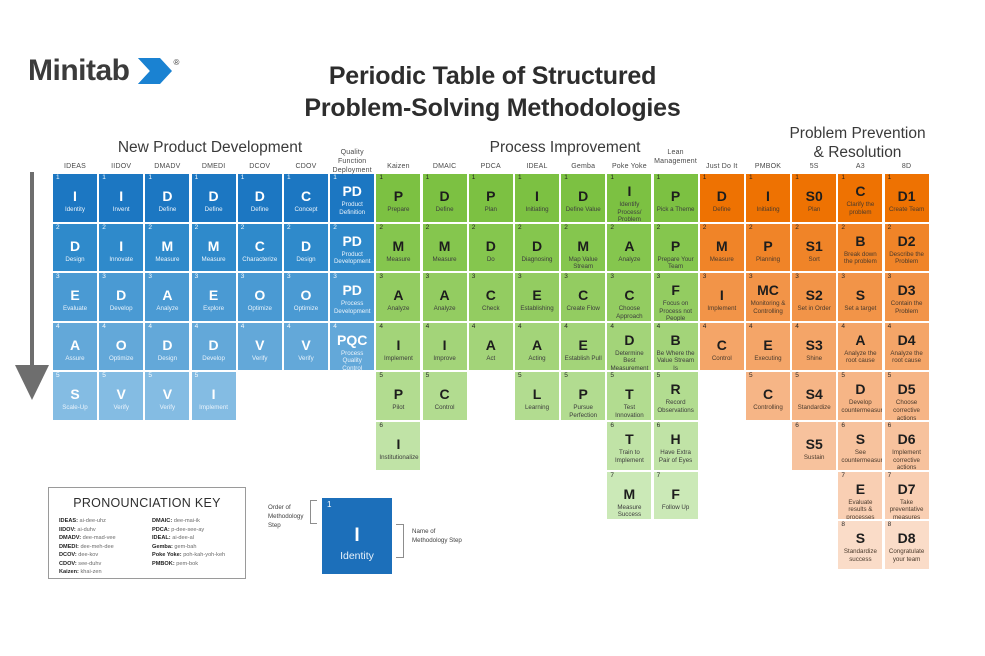 The height and width of the screenshot is (656, 985). What do you see at coordinates (814, 198) in the screenshot?
I see `element-cell: 1 S0 Plan` at bounding box center [814, 198].